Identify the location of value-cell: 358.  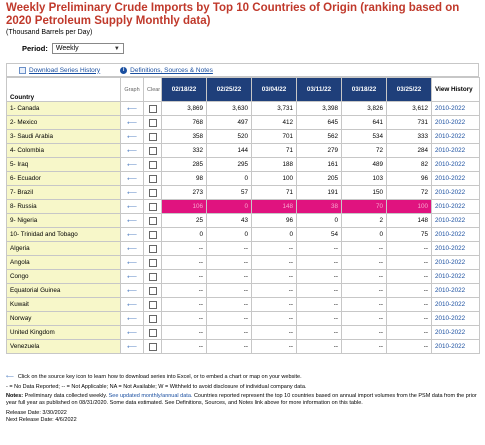
(184, 136).